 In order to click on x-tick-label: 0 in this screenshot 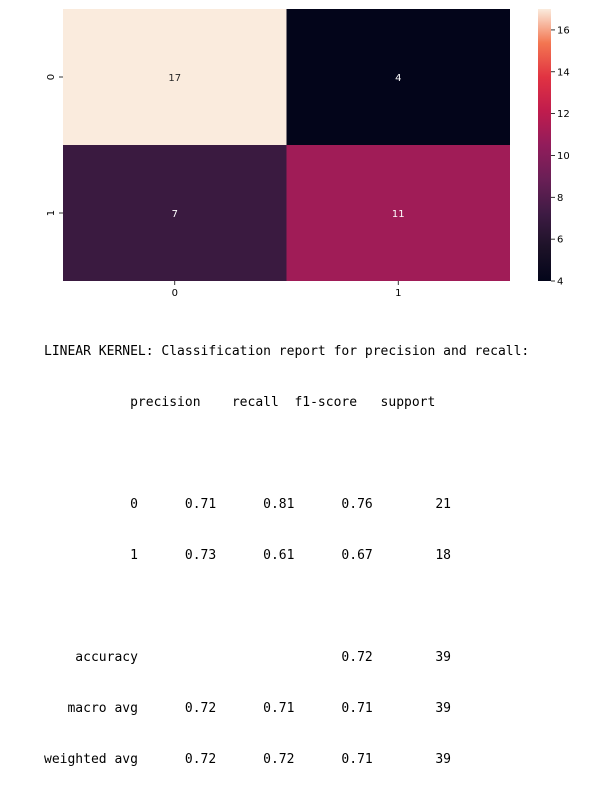, I will do `click(175, 293)`.